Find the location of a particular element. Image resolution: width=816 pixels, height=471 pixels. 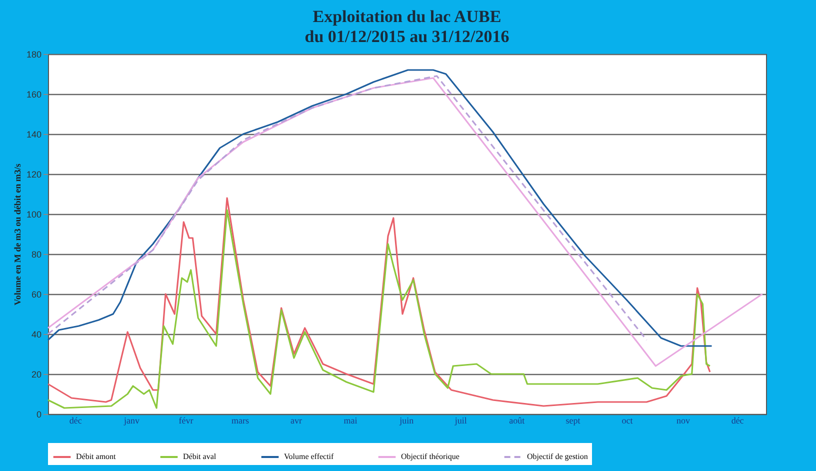

x-tick-label: mars is located at coordinates (240, 421).